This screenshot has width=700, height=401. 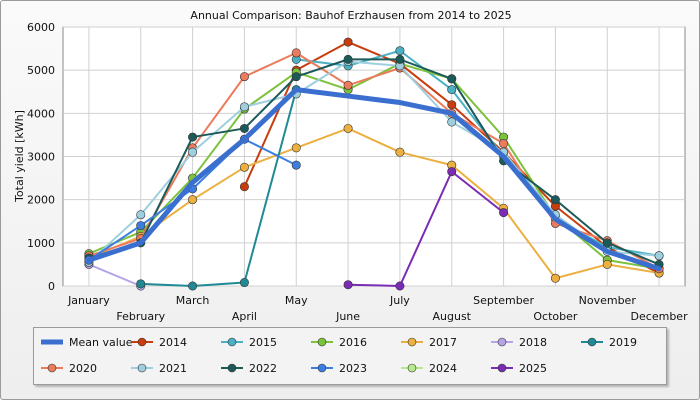 I want to click on legend-label: 2021, so click(x=173, y=368).